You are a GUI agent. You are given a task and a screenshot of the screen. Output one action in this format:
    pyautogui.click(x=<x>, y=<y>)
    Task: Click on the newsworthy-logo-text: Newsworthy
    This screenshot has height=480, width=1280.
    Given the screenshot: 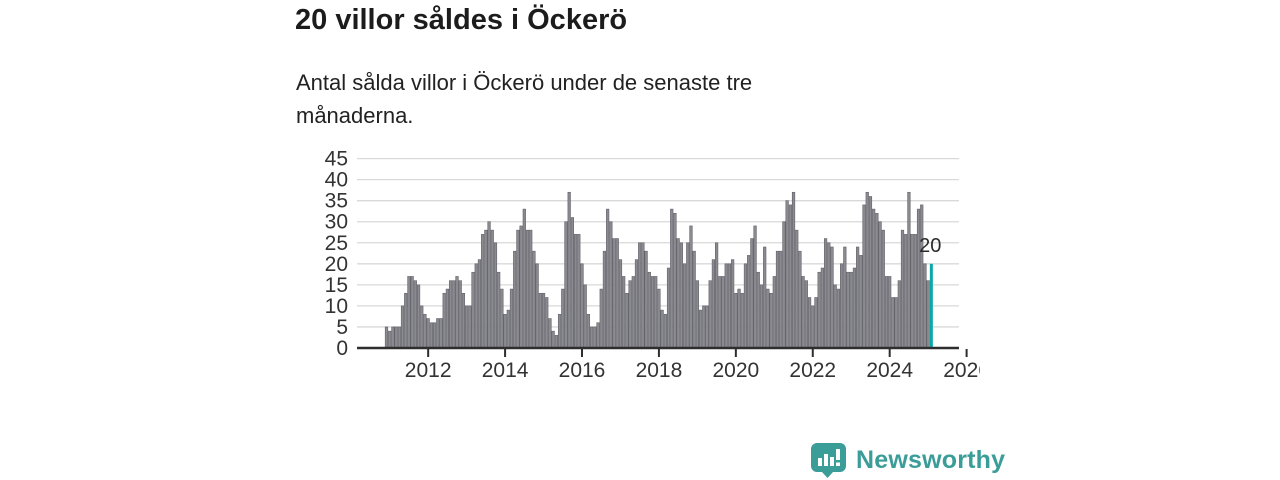 What is the action you would take?
    pyautogui.click(x=931, y=459)
    